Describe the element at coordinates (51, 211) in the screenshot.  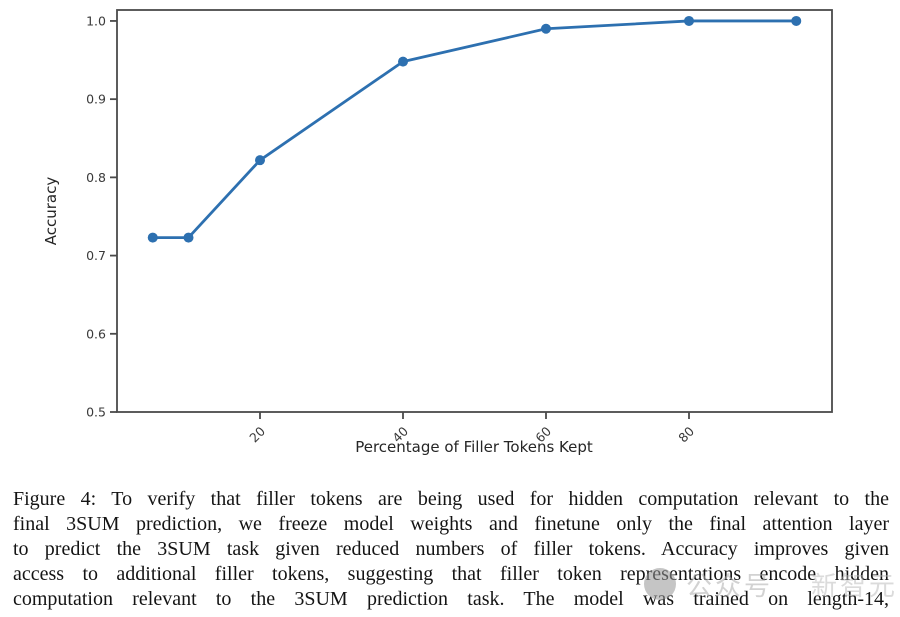
I see `y-axis-label: Accuracy` at that location.